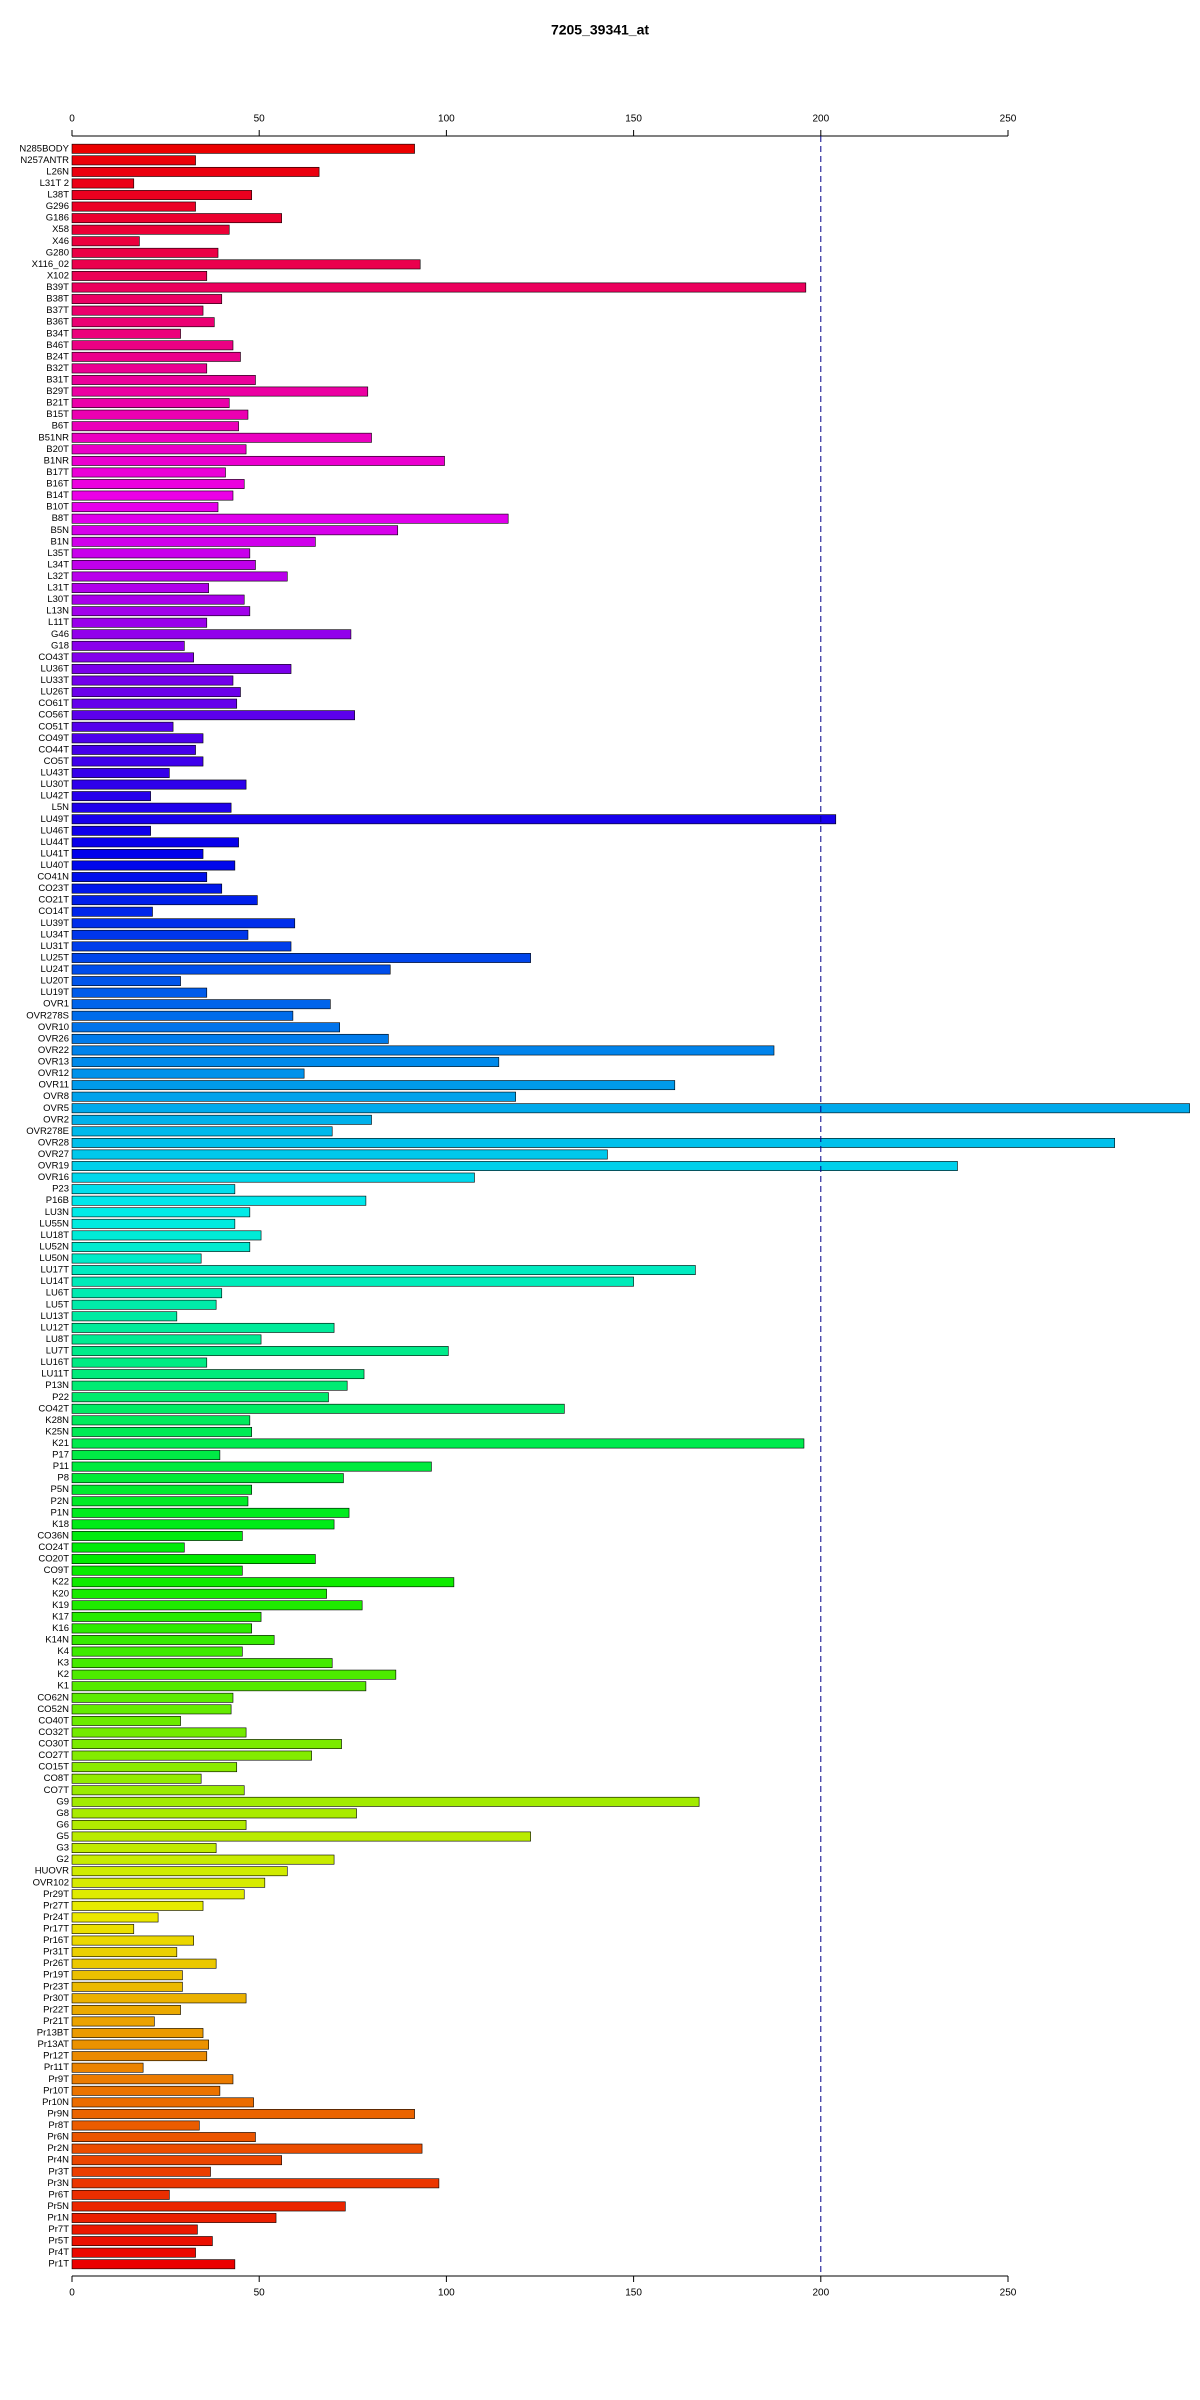  What do you see at coordinates (56, 1096) in the screenshot?
I see `y-tick-label: OVR8` at bounding box center [56, 1096].